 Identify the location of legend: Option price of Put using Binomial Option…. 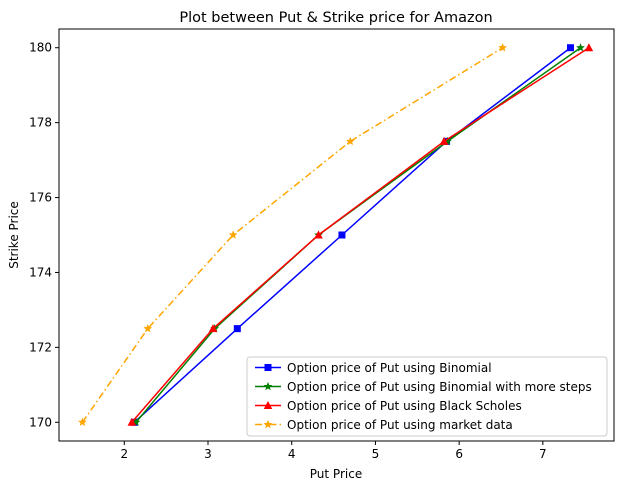
(427, 396).